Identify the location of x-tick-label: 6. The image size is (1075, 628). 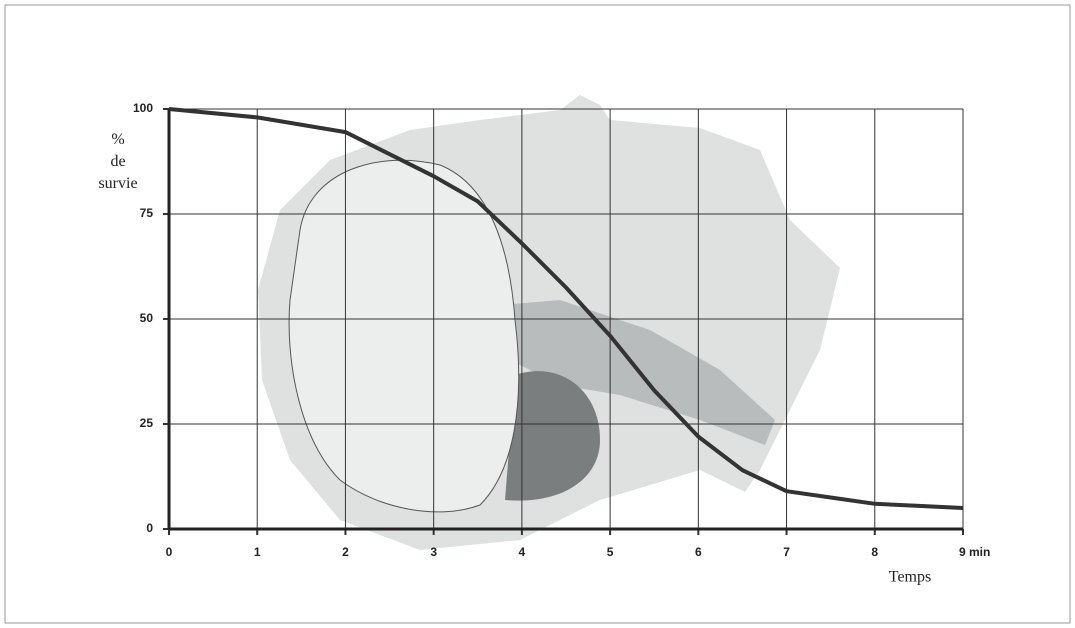
(698, 552).